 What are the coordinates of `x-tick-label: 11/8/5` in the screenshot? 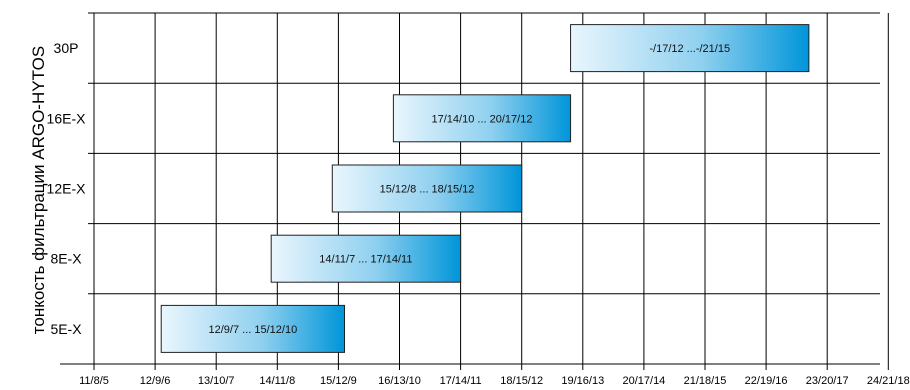 It's located at (94, 381).